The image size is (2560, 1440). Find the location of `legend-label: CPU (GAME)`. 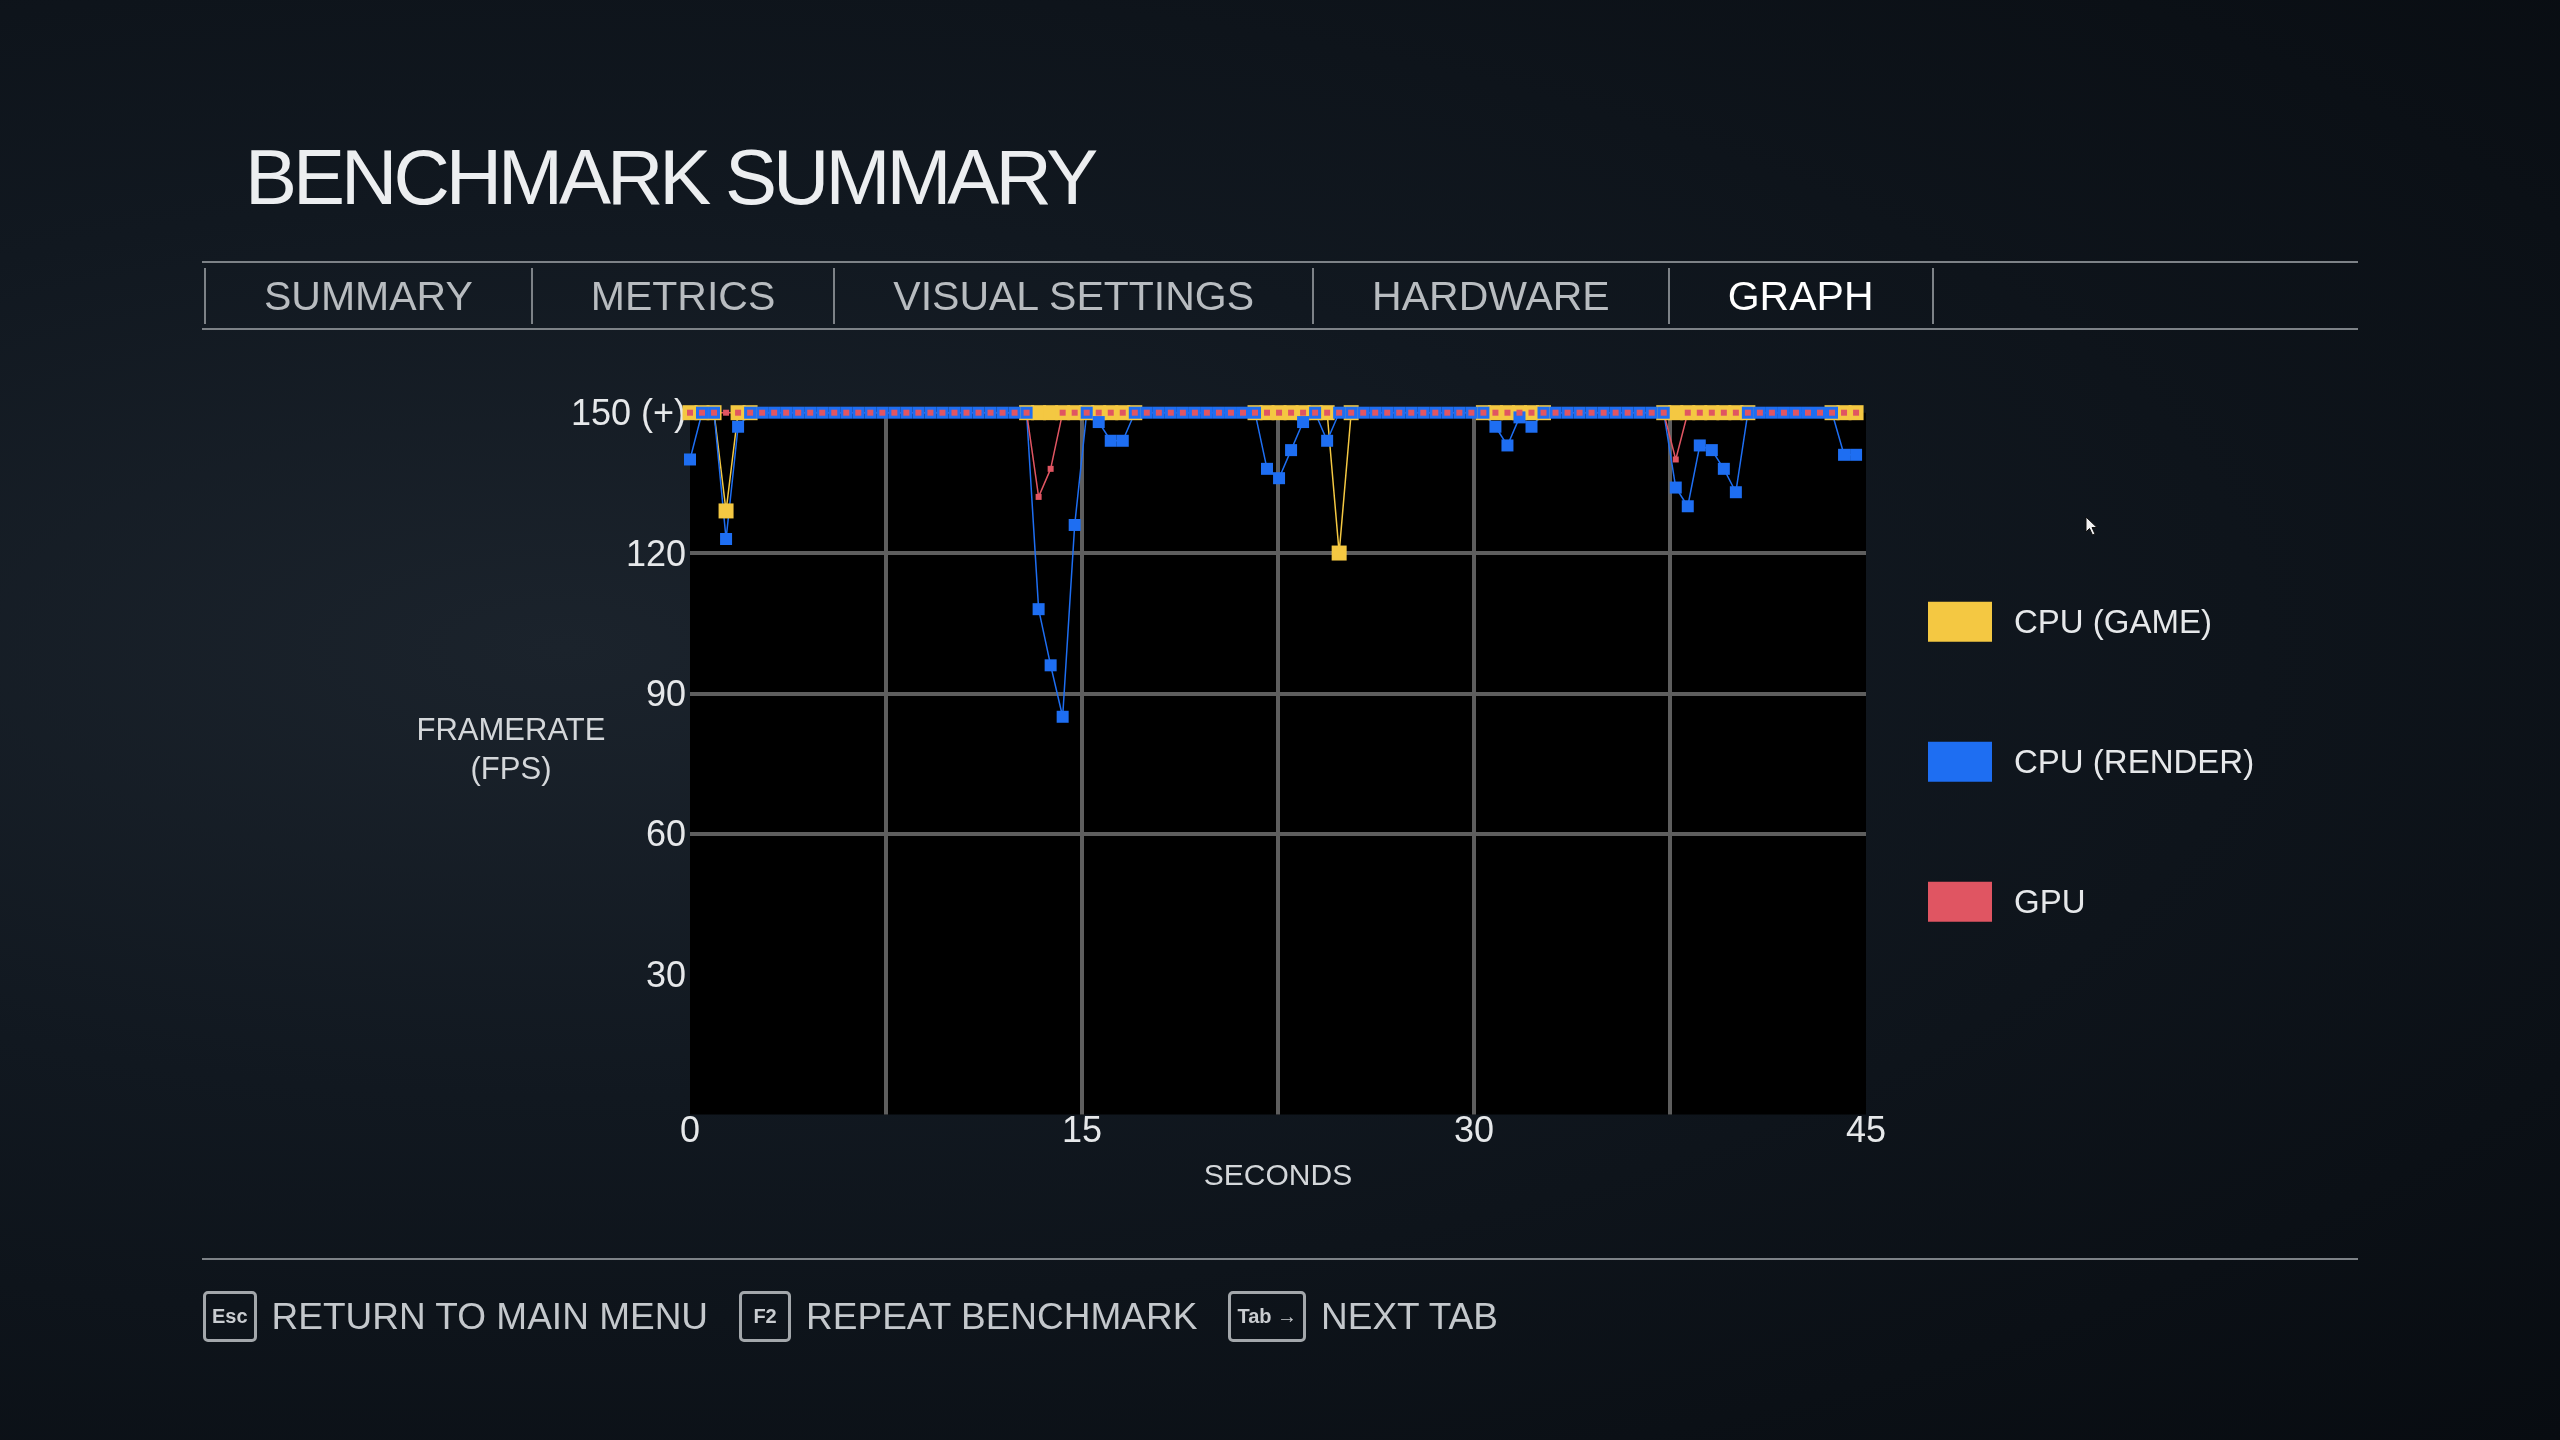

legend-label: CPU (GAME) is located at coordinates (2113, 622).